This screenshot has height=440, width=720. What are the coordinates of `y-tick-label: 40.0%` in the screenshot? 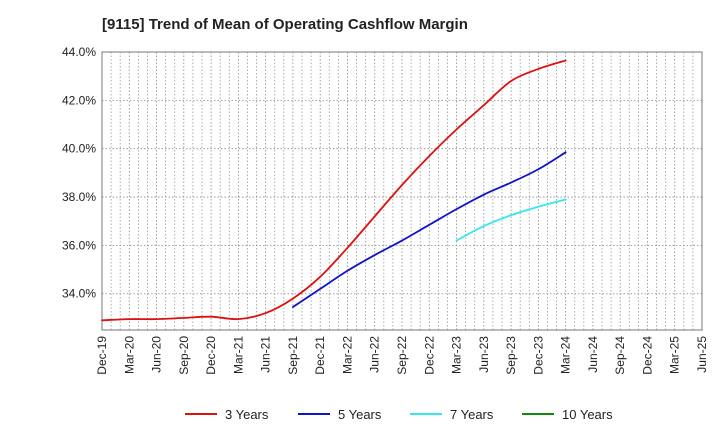 It's located at (79, 149).